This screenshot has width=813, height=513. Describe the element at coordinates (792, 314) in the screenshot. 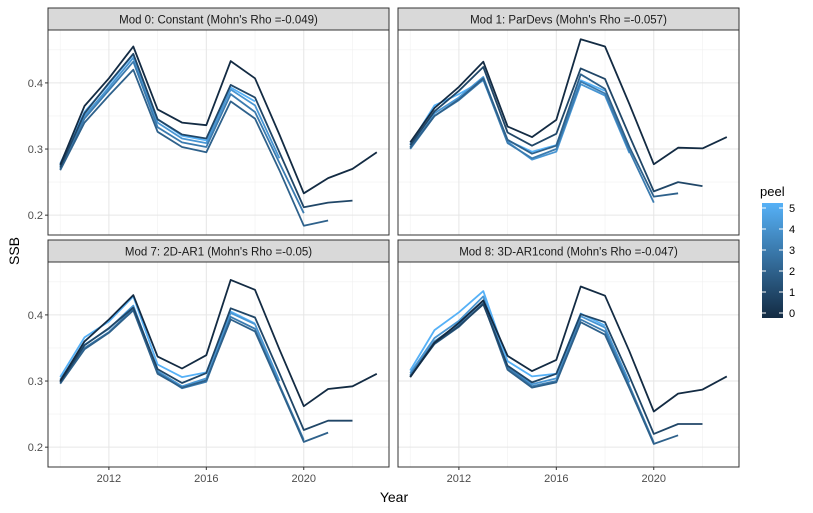

I see `legend-tick-label: 0` at that location.